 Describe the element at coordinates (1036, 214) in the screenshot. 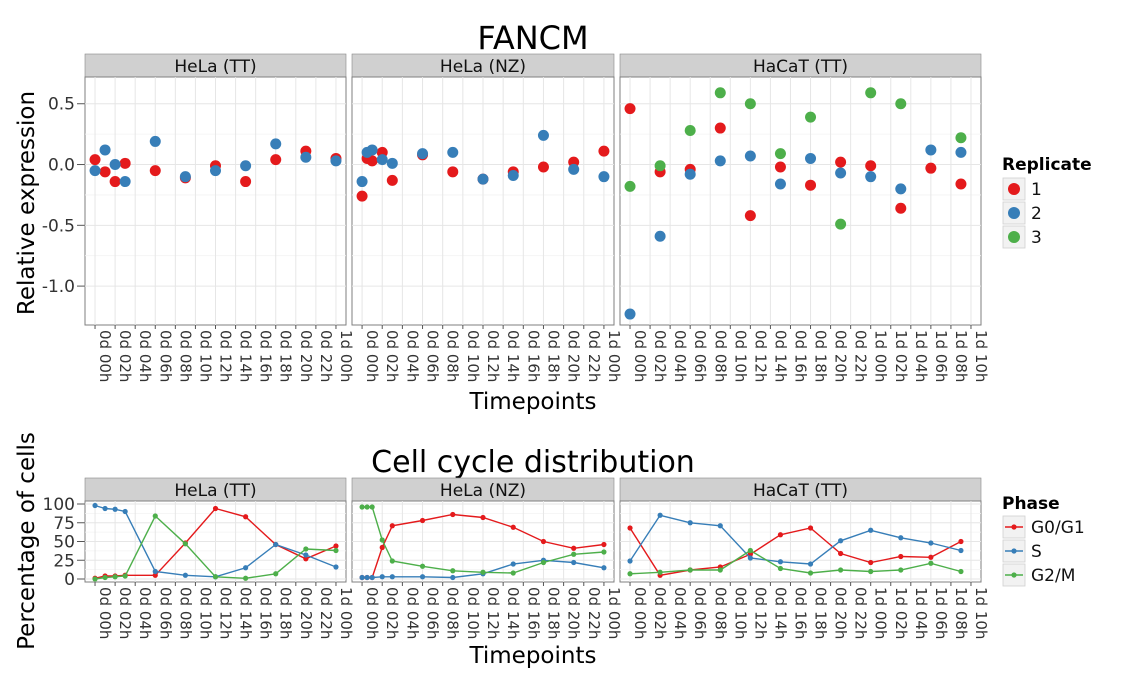

I see `legend-label: 2` at that location.